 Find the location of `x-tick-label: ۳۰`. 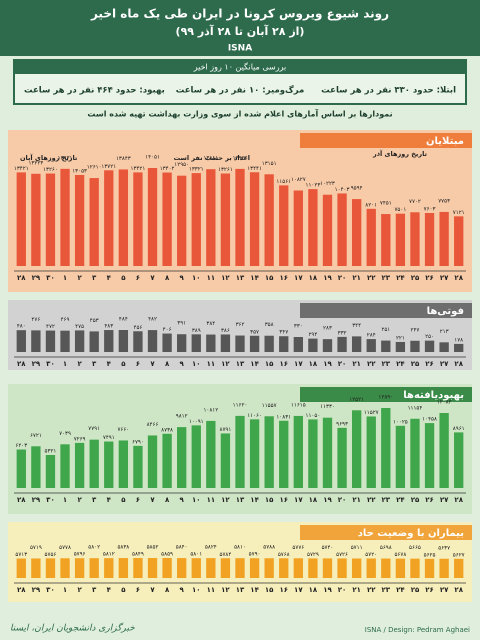

x-tick-label: ۳۰ is located at coordinates (50, 364).